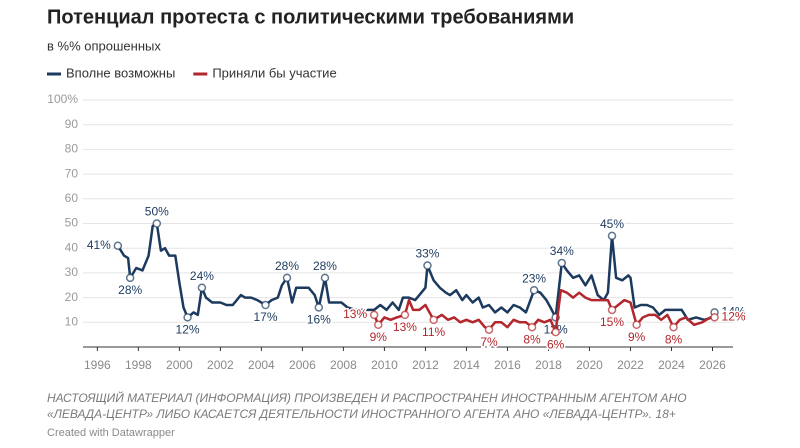 Image resolution: width=800 pixels, height=448 pixels. I want to click on x-tick-label: 2020, so click(589, 365).